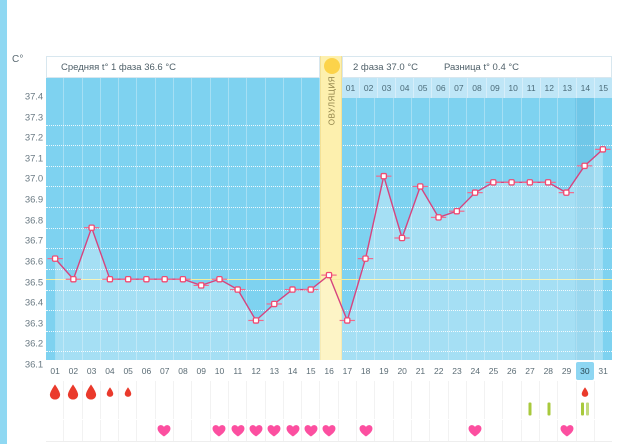  Describe the element at coordinates (274, 371) in the screenshot. I see `x-axis-day-label: 13` at that location.